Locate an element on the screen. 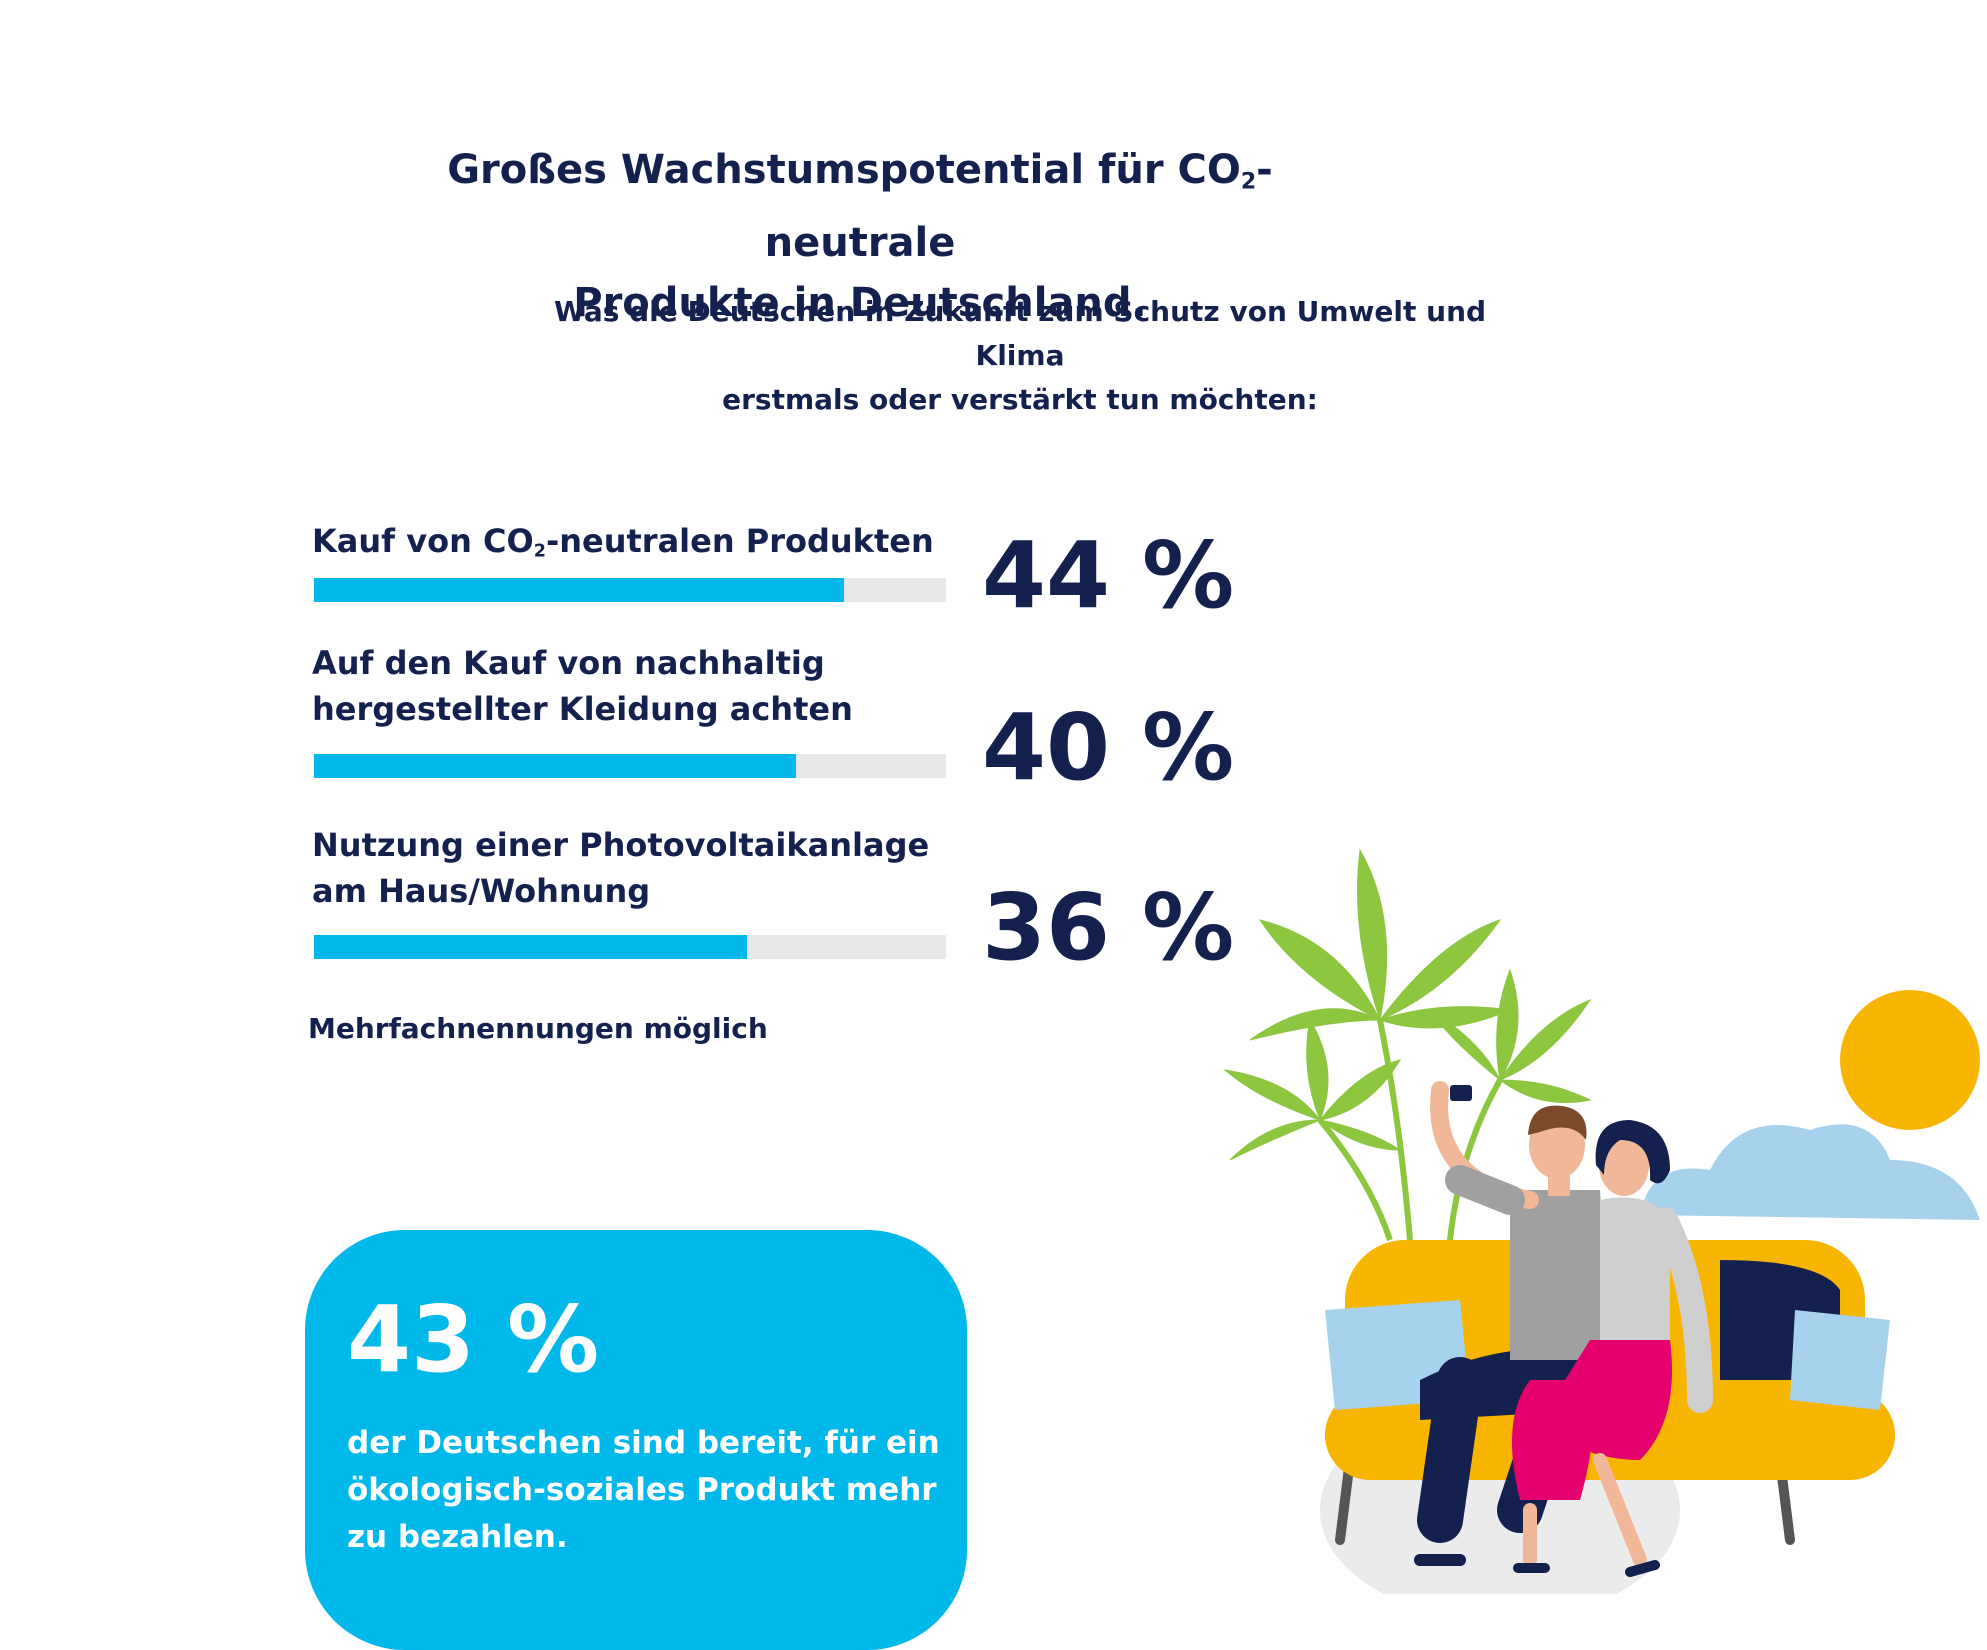 The width and height of the screenshot is (1987, 1650). stat-label-line-2: am Haus/Wohnung is located at coordinates (481, 891).